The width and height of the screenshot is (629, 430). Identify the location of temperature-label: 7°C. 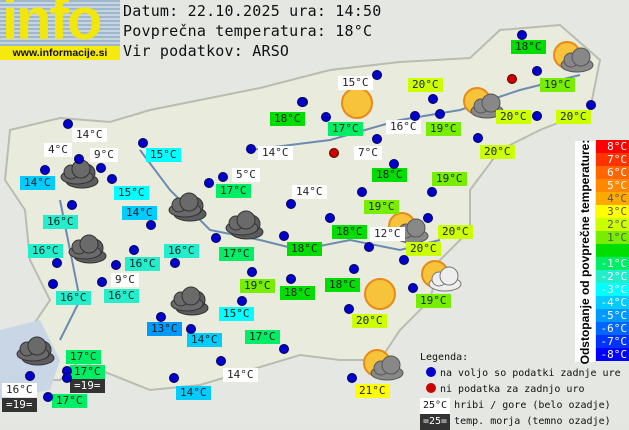
(368, 153).